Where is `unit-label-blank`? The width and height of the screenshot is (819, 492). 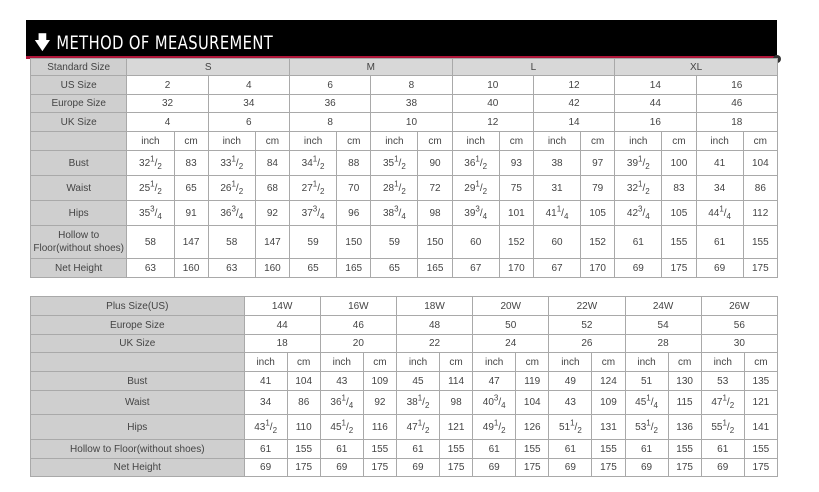 unit-label-blank is located at coordinates (137, 362).